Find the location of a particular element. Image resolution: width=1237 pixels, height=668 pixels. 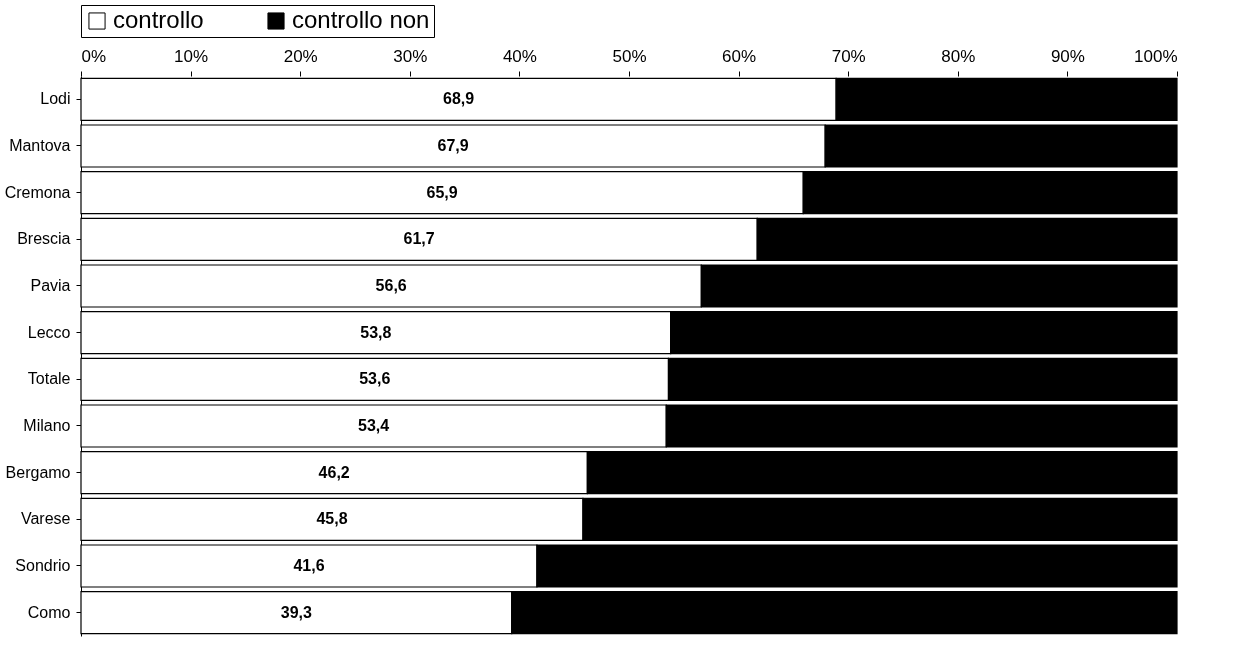

data-label: 65,9 is located at coordinates (442, 192).